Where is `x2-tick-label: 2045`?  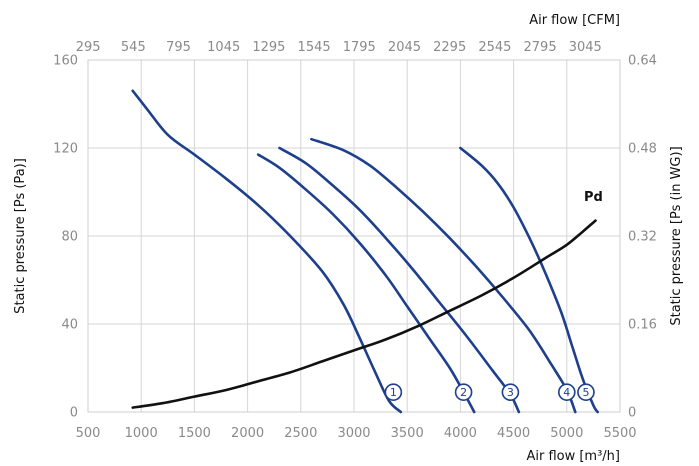
x2-tick-label: 2045 is located at coordinates (404, 47).